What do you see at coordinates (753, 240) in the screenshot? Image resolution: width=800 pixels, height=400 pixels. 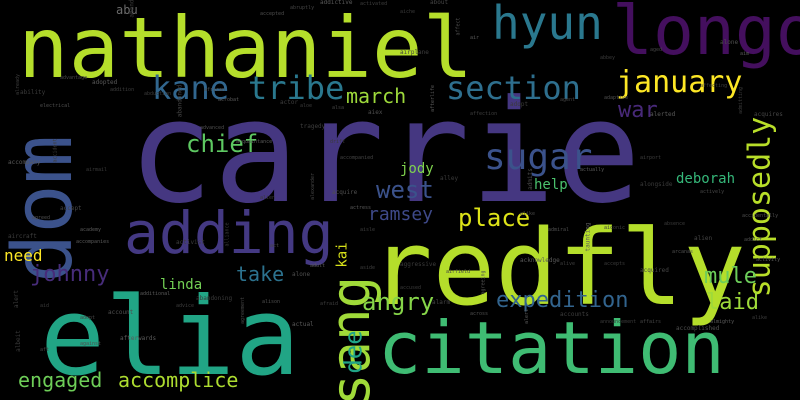 I see `small-word: addict` at bounding box center [753, 240].